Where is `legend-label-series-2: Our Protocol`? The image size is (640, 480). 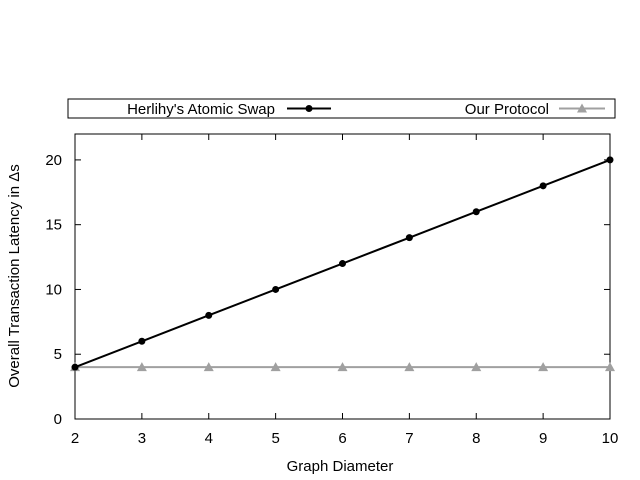
legend-label-series-2: Our Protocol is located at coordinates (507, 109).